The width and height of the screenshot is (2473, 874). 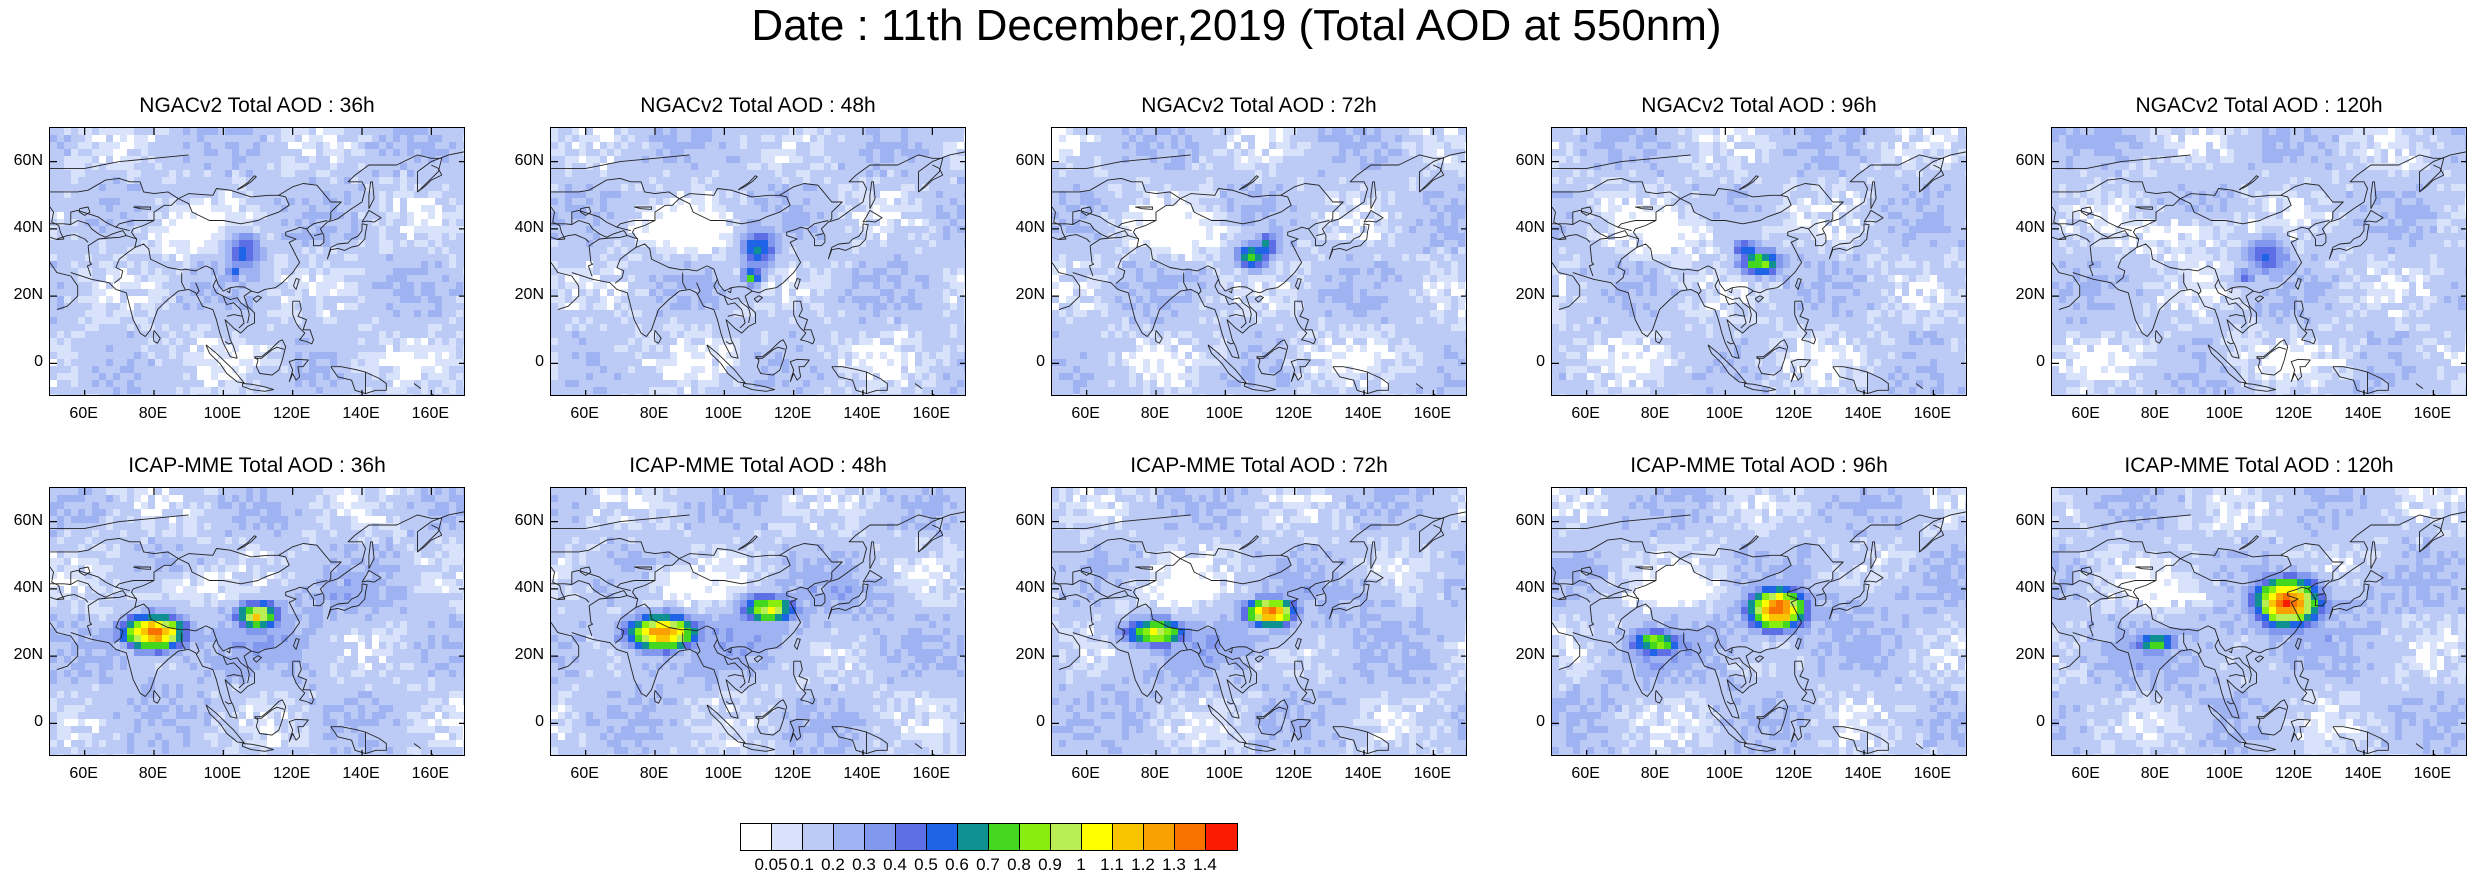 What do you see at coordinates (988, 865) in the screenshot?
I see `colorbar-label: 0.7` at bounding box center [988, 865].